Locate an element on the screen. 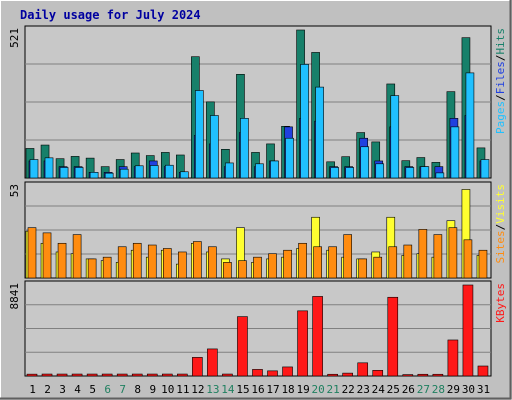 Image resolution: width=512 pixels, height=400 pixels. x-tick-label: 24 is located at coordinates (379, 389).